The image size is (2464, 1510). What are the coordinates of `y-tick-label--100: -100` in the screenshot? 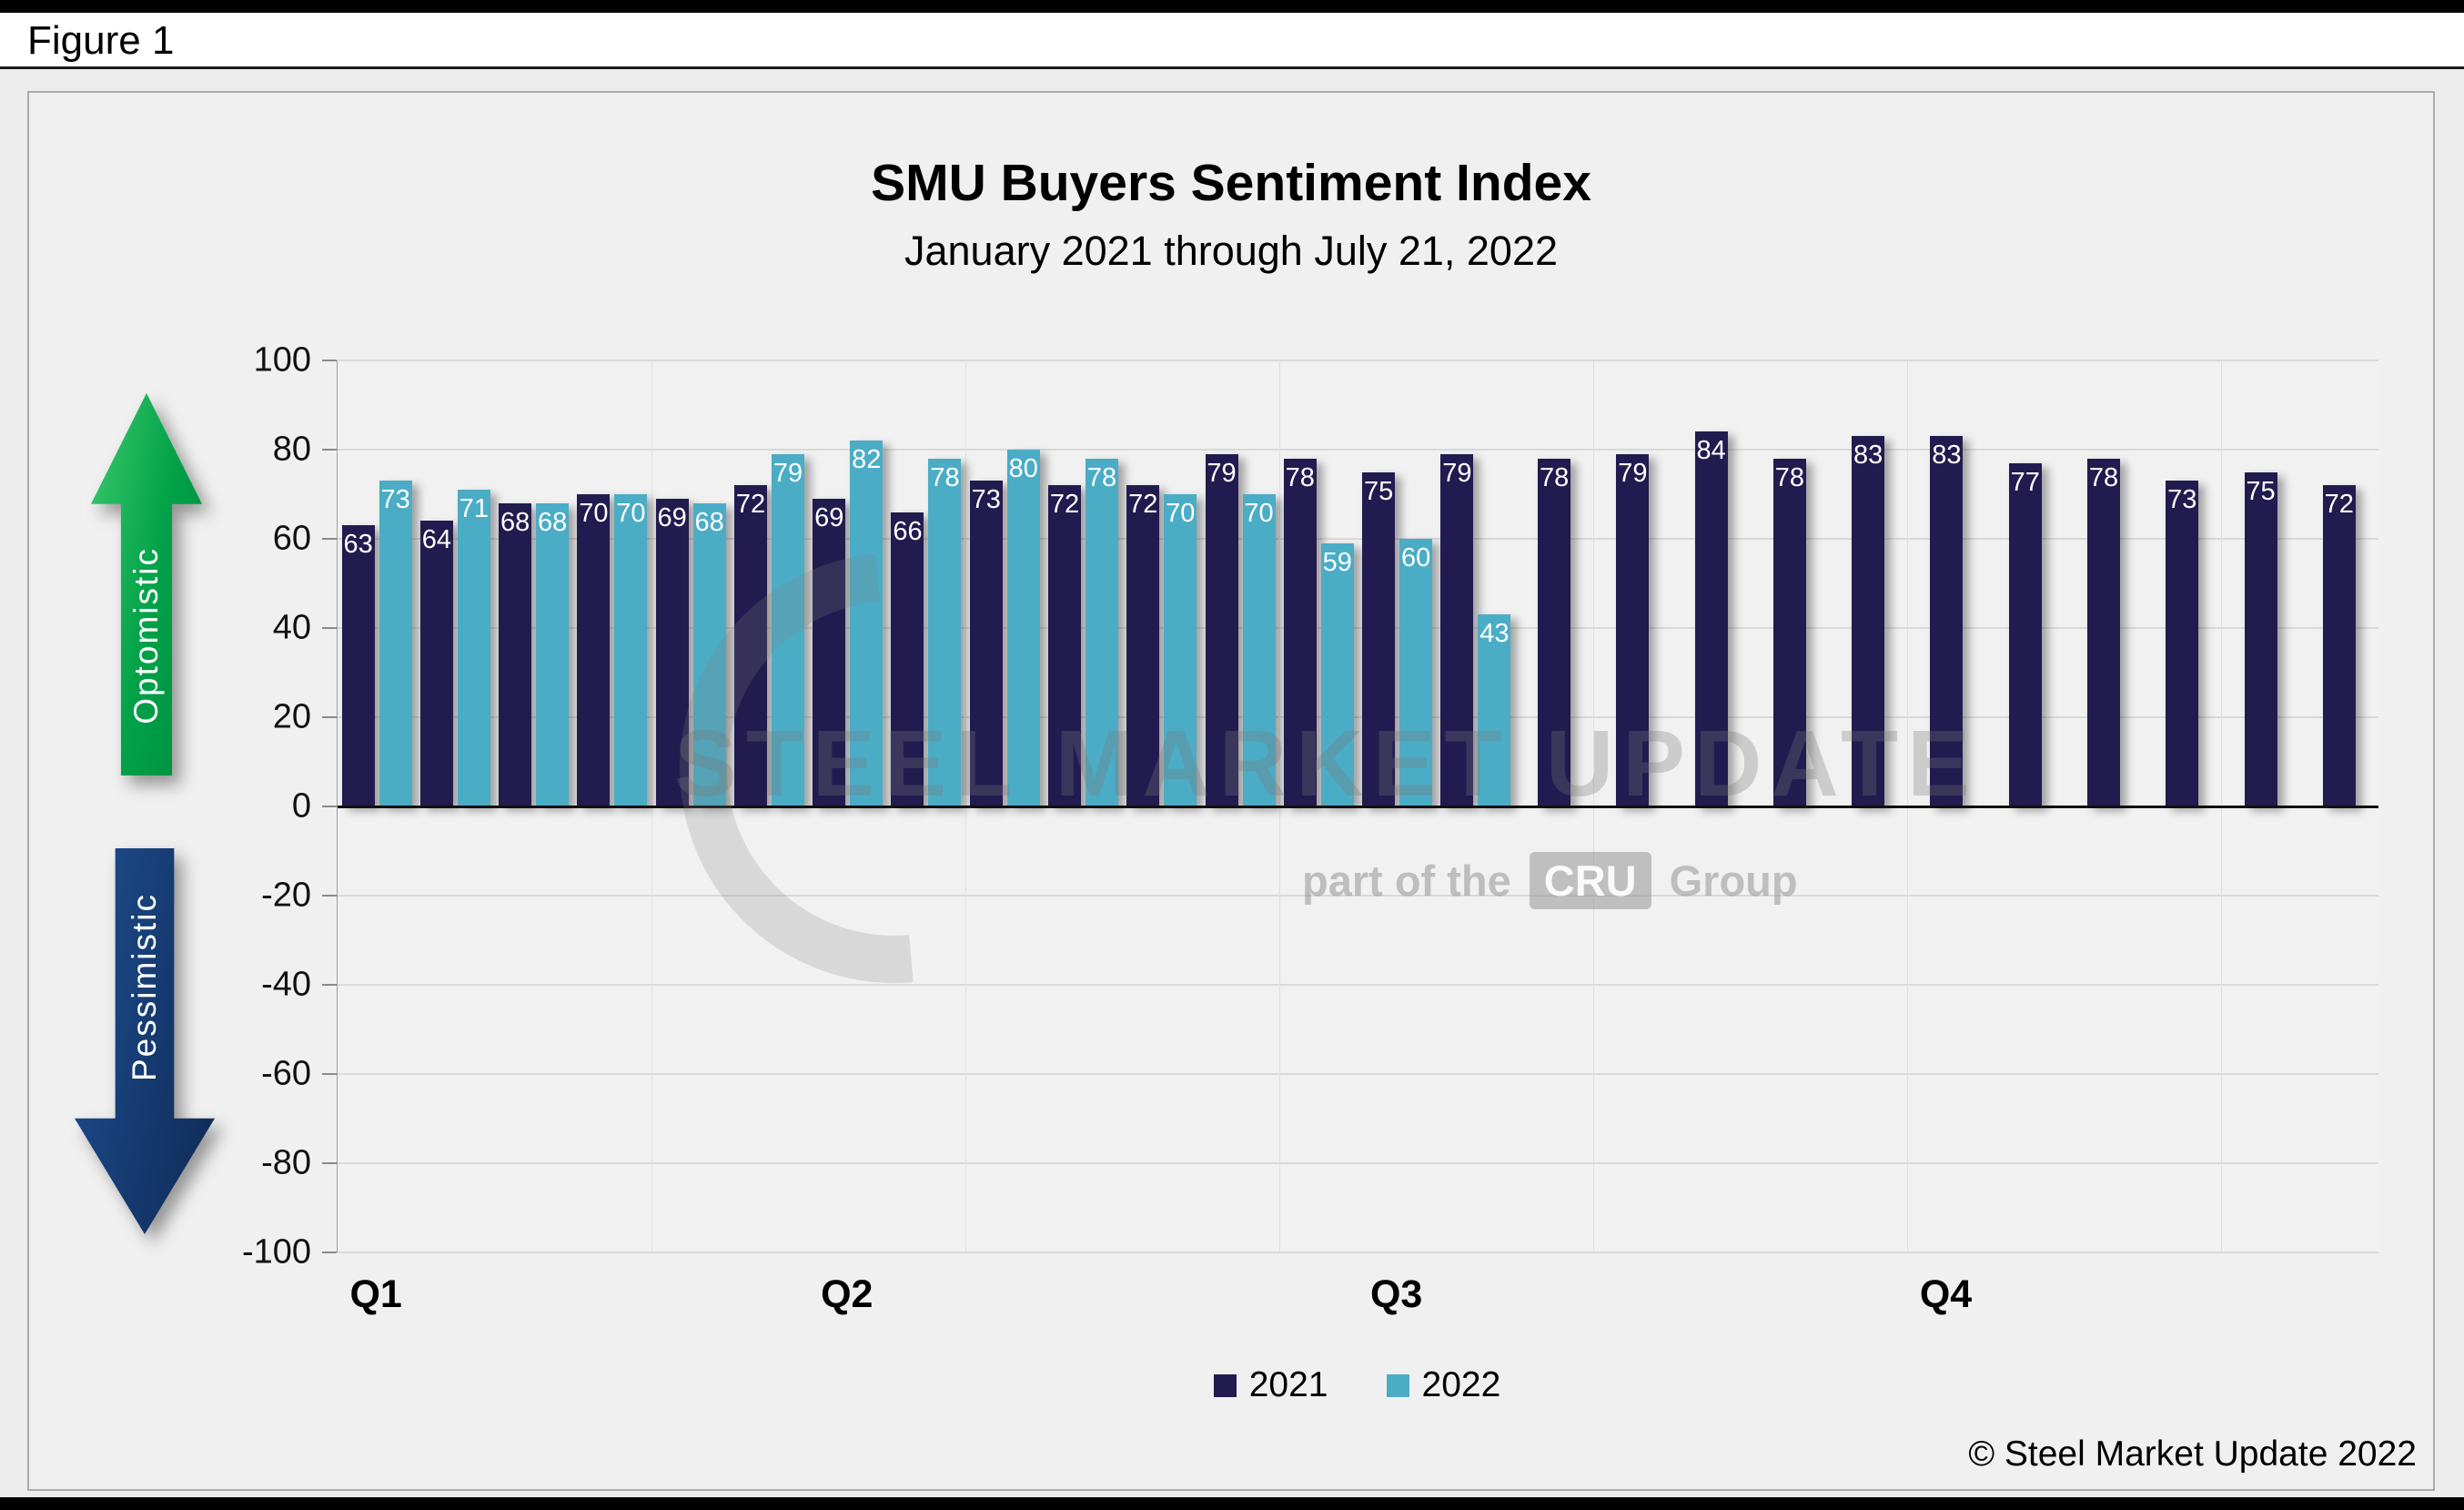 It's located at (276, 1252).